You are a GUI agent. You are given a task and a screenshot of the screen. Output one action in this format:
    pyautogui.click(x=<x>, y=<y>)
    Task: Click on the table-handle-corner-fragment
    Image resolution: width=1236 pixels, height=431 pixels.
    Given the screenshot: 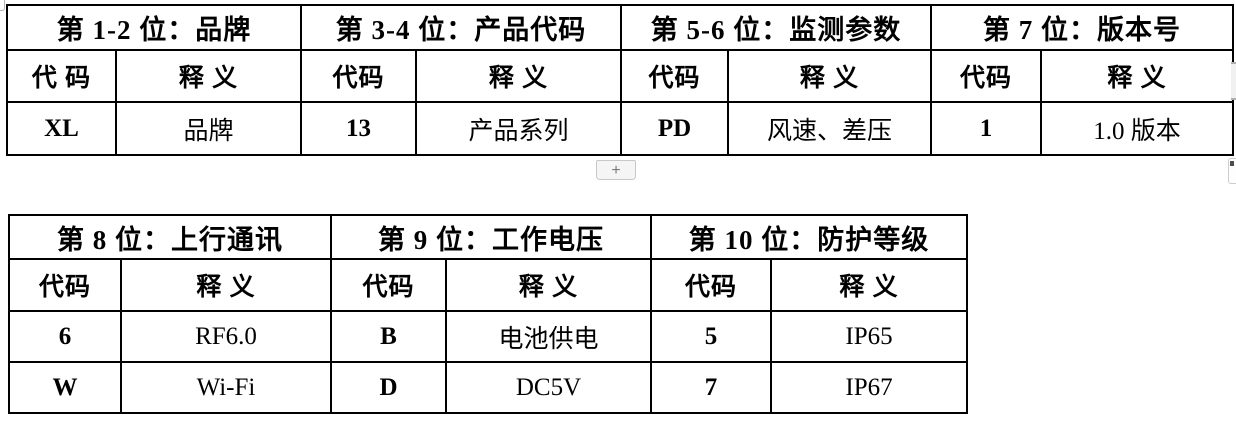 What is the action you would take?
    pyautogui.click(x=2, y=5)
    